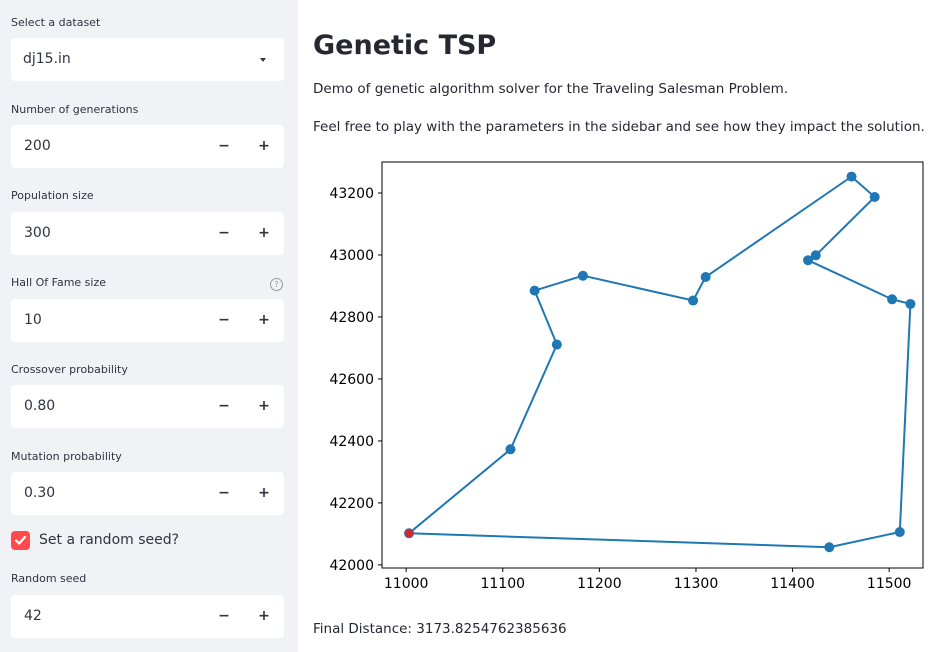 The width and height of the screenshot is (941, 652). I want to click on population-input: 300 − +, so click(147, 233).